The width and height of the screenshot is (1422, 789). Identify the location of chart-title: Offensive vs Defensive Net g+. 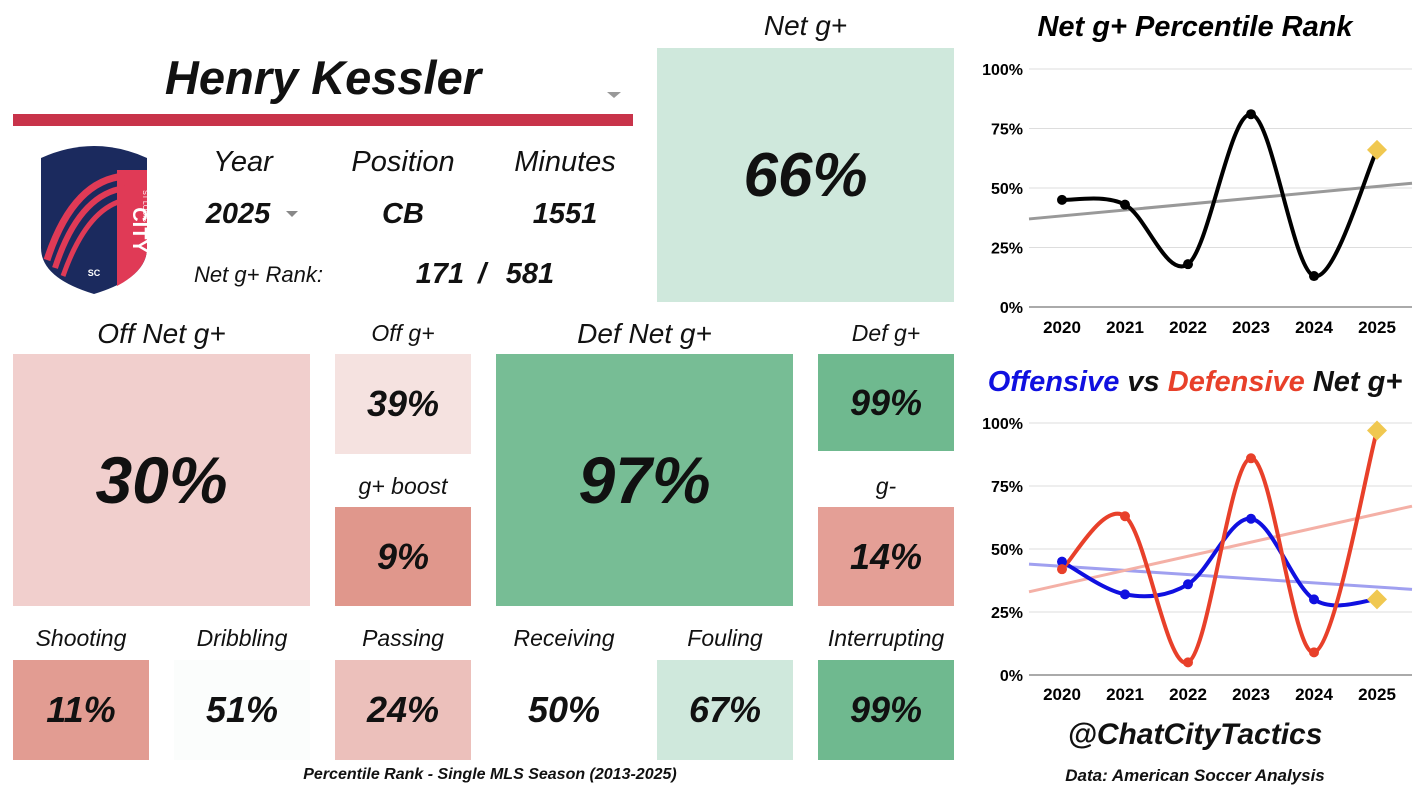
(1195, 382).